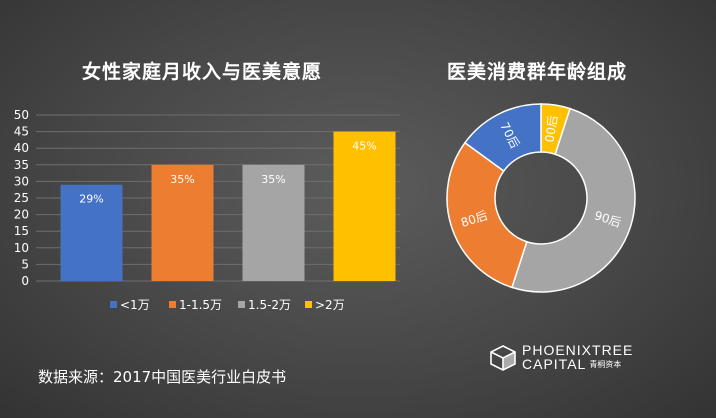 The image size is (716, 418). What do you see at coordinates (200, 305) in the screenshot?
I see `legend-label: 1-1.5万` at bounding box center [200, 305].